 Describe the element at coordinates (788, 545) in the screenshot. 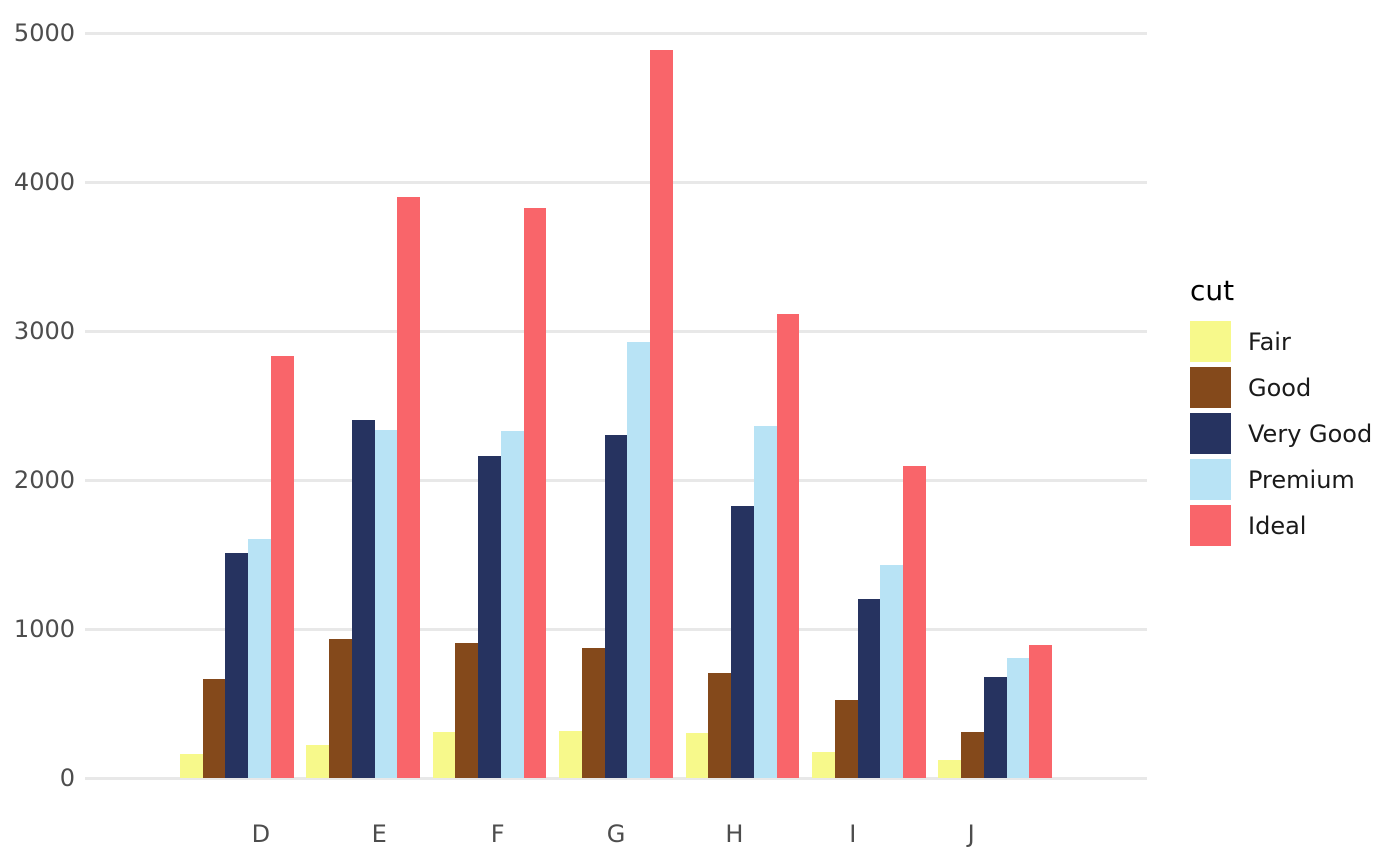

I see `bar-H-ideal` at that location.